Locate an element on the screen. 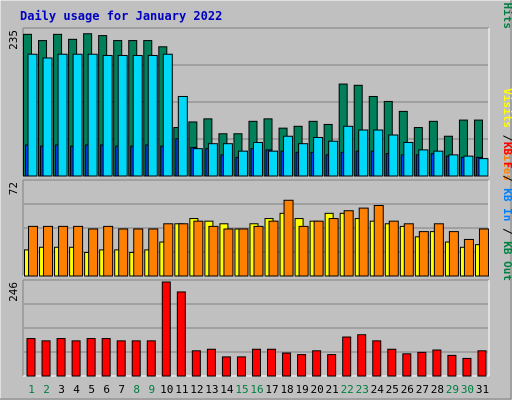  x-tick-label: 7 is located at coordinates (121, 389).